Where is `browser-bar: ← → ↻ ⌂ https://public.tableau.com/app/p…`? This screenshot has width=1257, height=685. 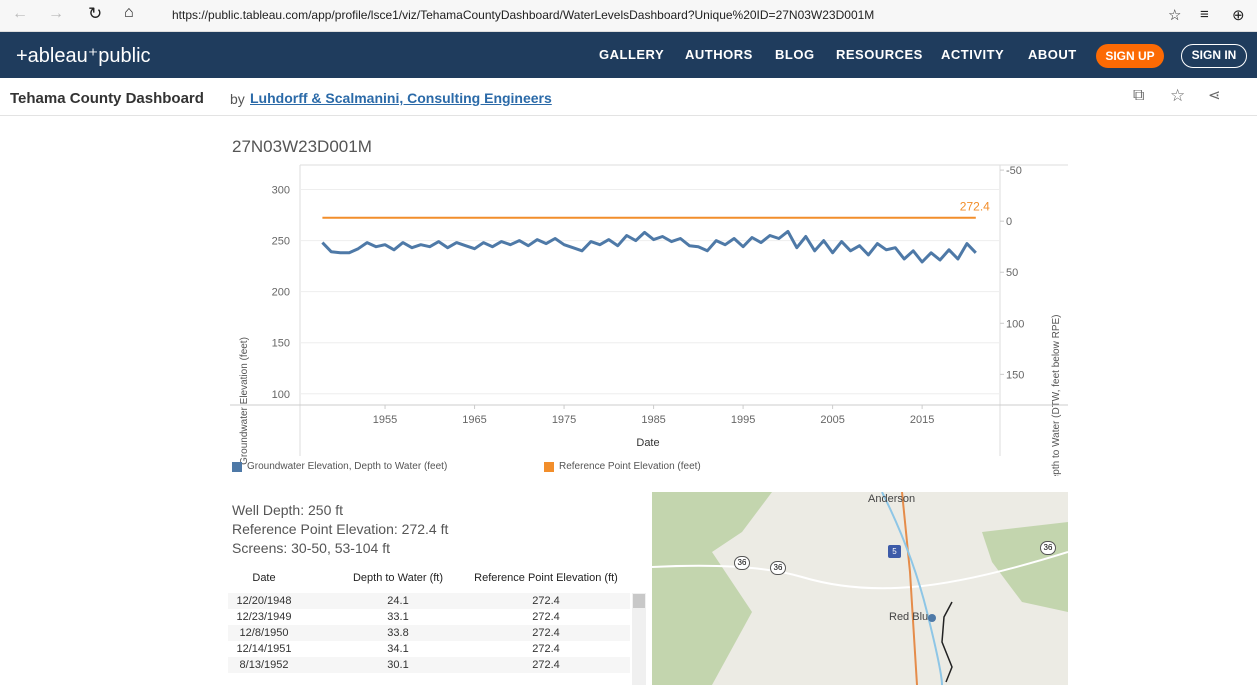
browser-bar: ← → ↻ ⌂ https://public.tableau.com/app/p… is located at coordinates (628, 16).